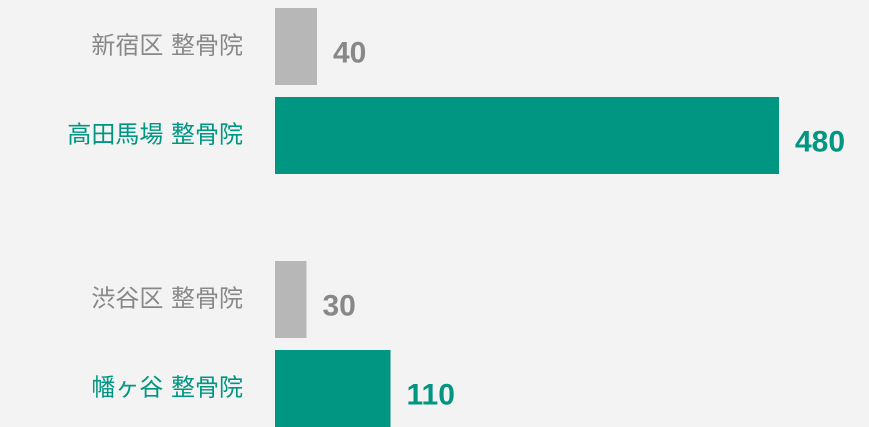 The width and height of the screenshot is (869, 427). I want to click on value-label: 40, so click(349, 52).